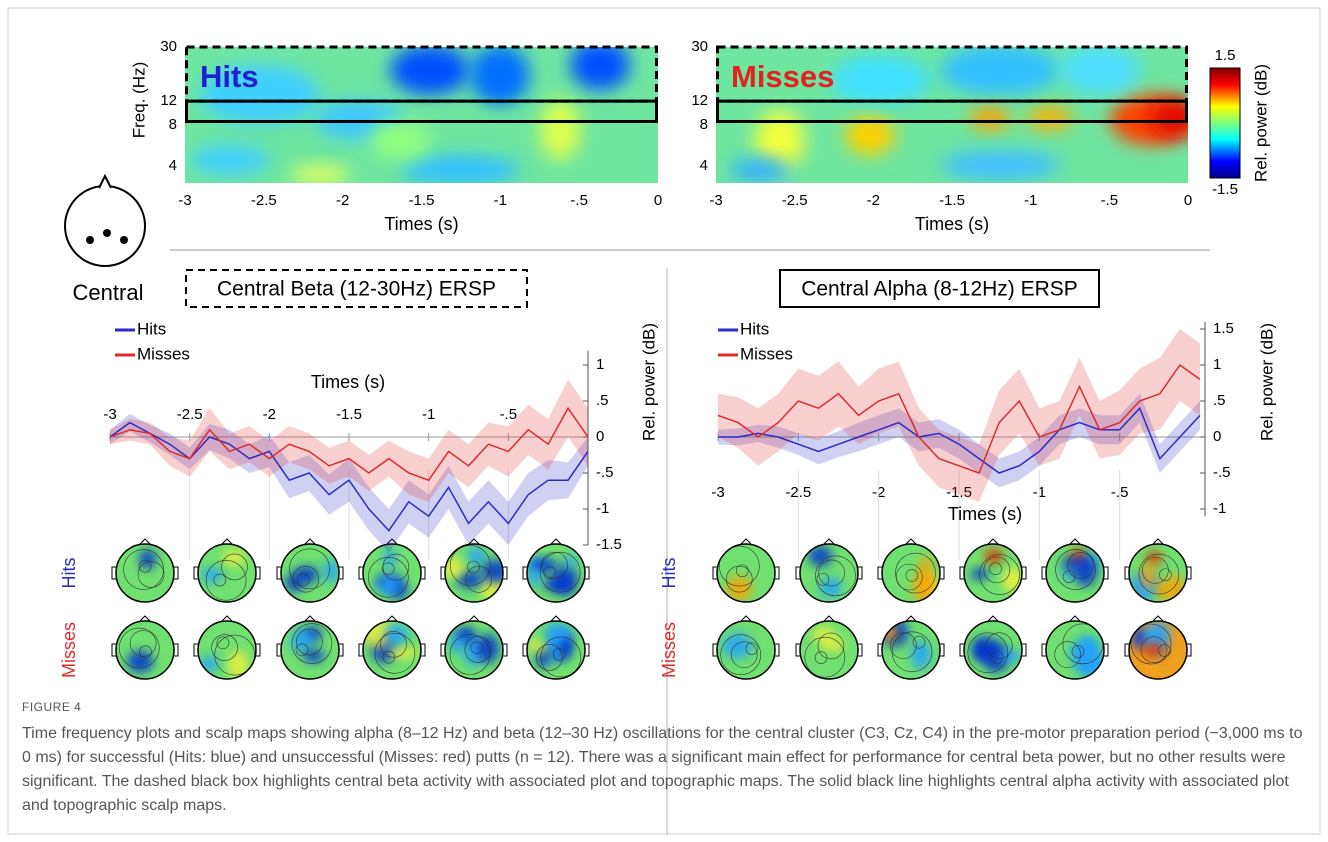  I want to click on legend-label: Hits, so click(754, 328).